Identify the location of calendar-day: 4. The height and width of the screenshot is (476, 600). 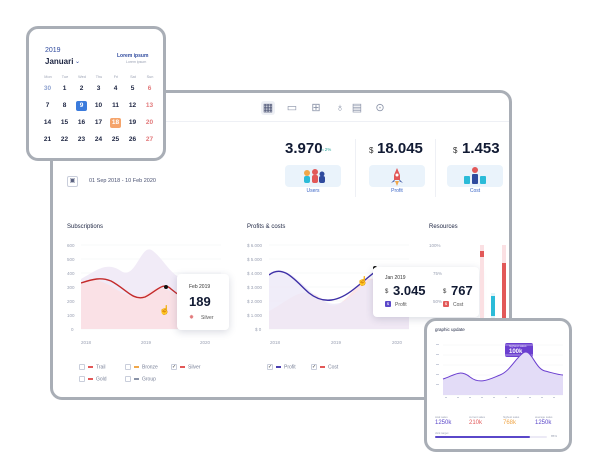
(115, 88).